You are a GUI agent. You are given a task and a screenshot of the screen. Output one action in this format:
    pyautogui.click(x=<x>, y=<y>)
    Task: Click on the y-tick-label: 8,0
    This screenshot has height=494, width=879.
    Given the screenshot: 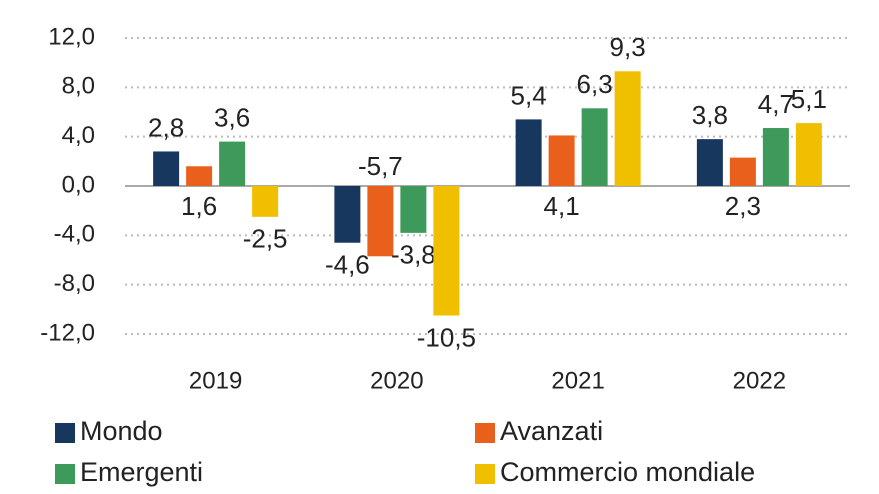 What is the action you would take?
    pyautogui.click(x=78, y=86)
    